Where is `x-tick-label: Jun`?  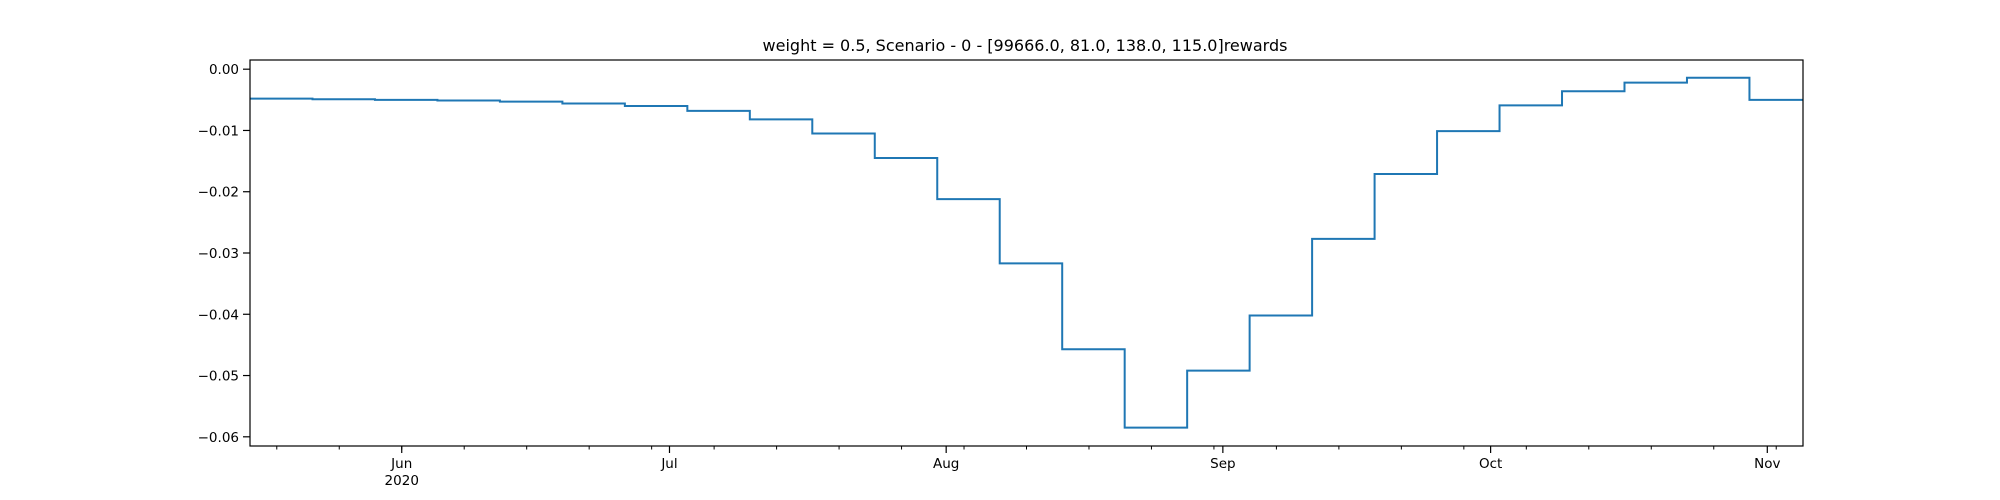
x-tick-label: Jun is located at coordinates (401, 464).